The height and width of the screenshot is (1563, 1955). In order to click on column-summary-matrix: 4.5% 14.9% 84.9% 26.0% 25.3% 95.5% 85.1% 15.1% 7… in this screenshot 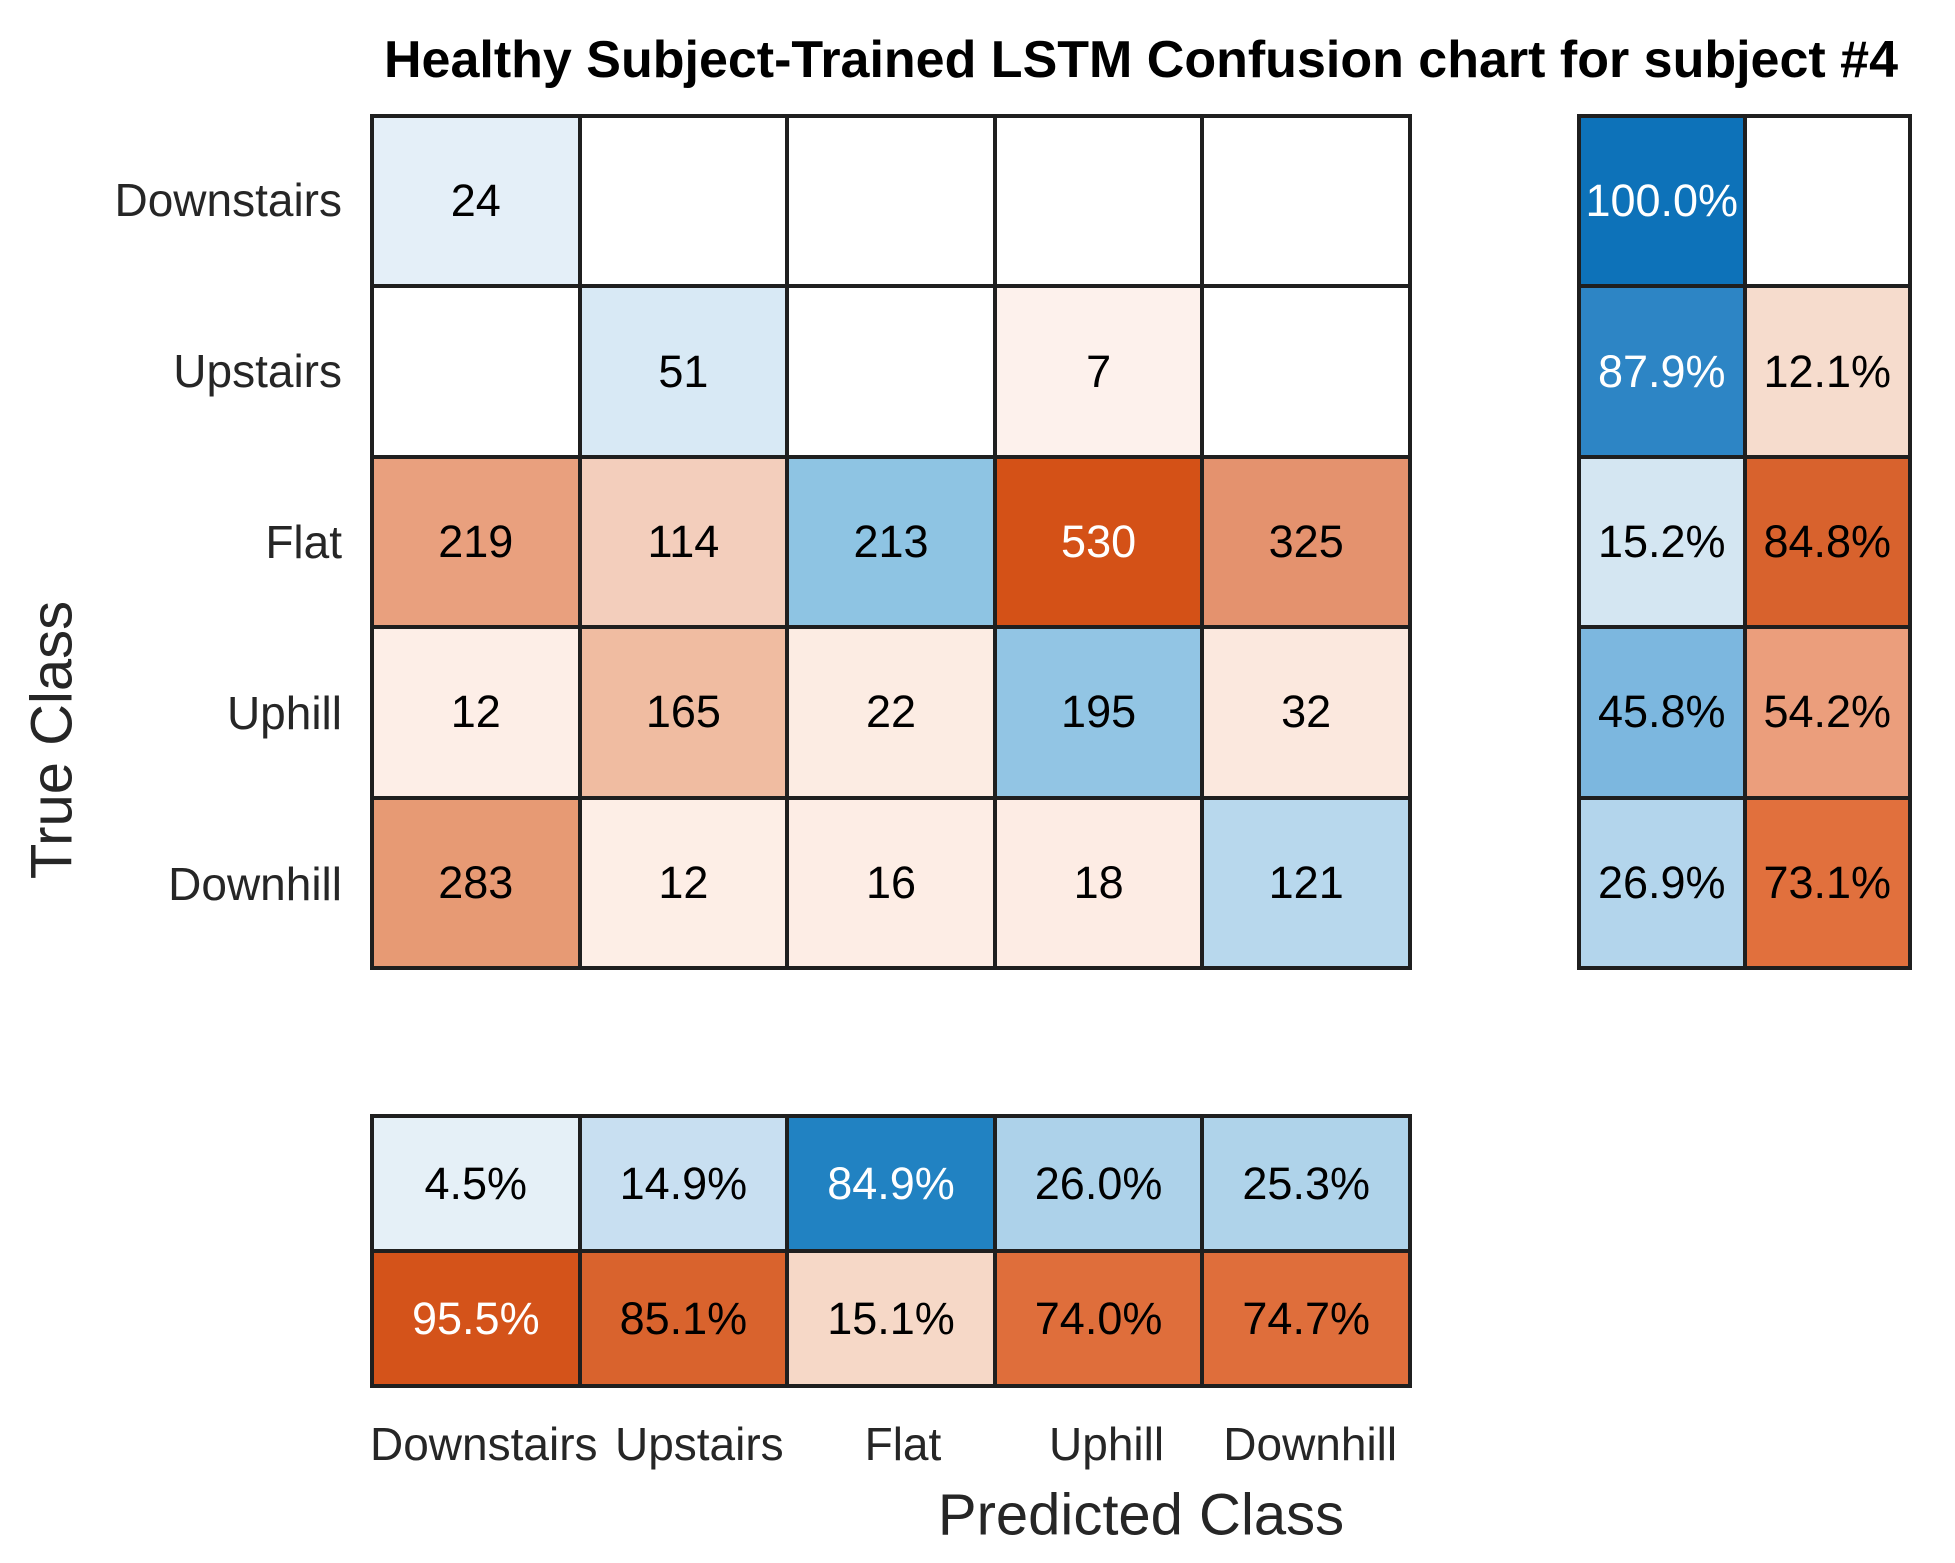, I will do `click(891, 1251)`.